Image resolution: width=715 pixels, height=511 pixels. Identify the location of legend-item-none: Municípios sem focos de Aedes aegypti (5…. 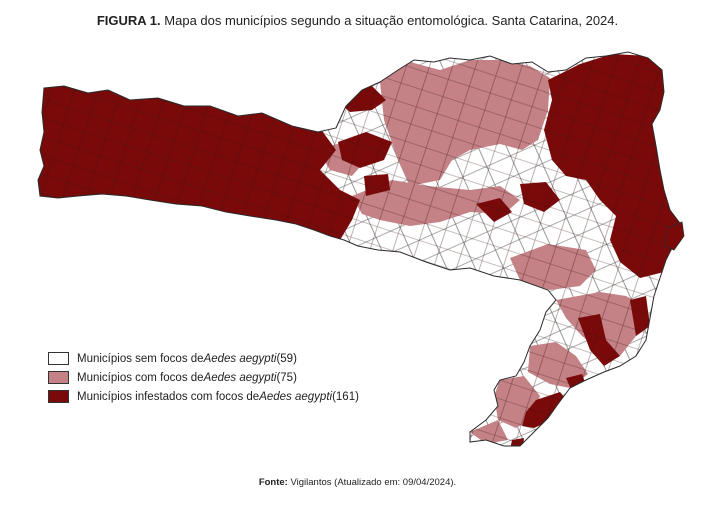
(203, 358).